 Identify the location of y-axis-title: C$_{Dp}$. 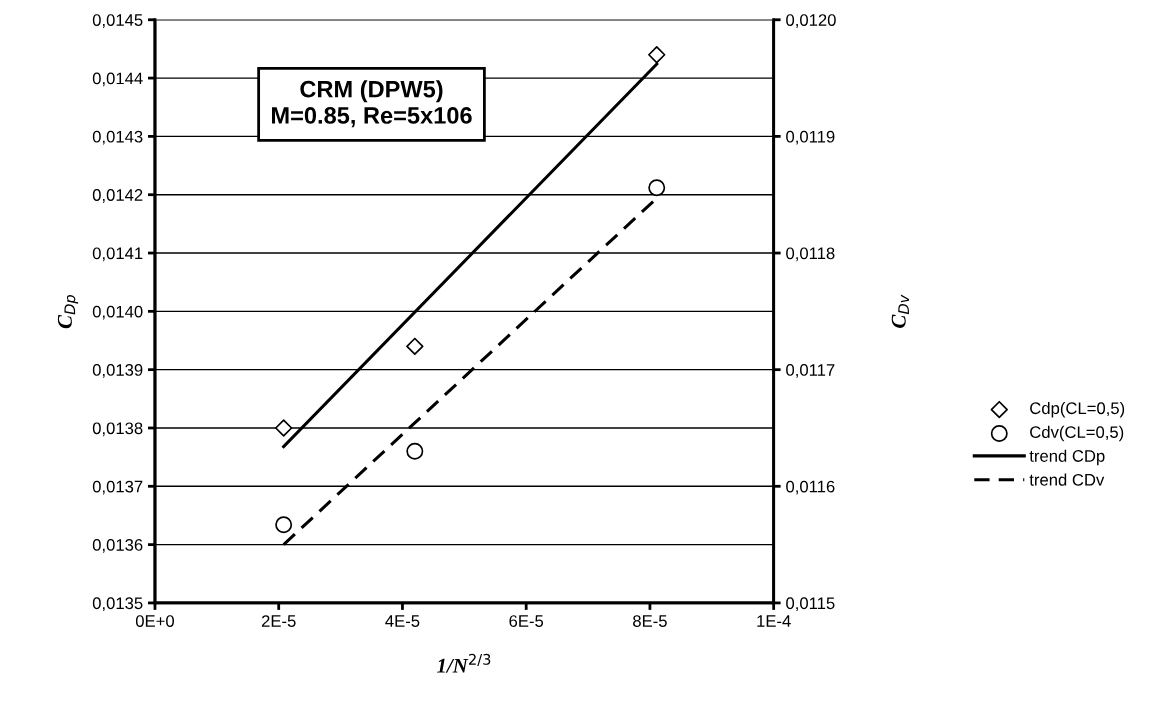
(68, 312).